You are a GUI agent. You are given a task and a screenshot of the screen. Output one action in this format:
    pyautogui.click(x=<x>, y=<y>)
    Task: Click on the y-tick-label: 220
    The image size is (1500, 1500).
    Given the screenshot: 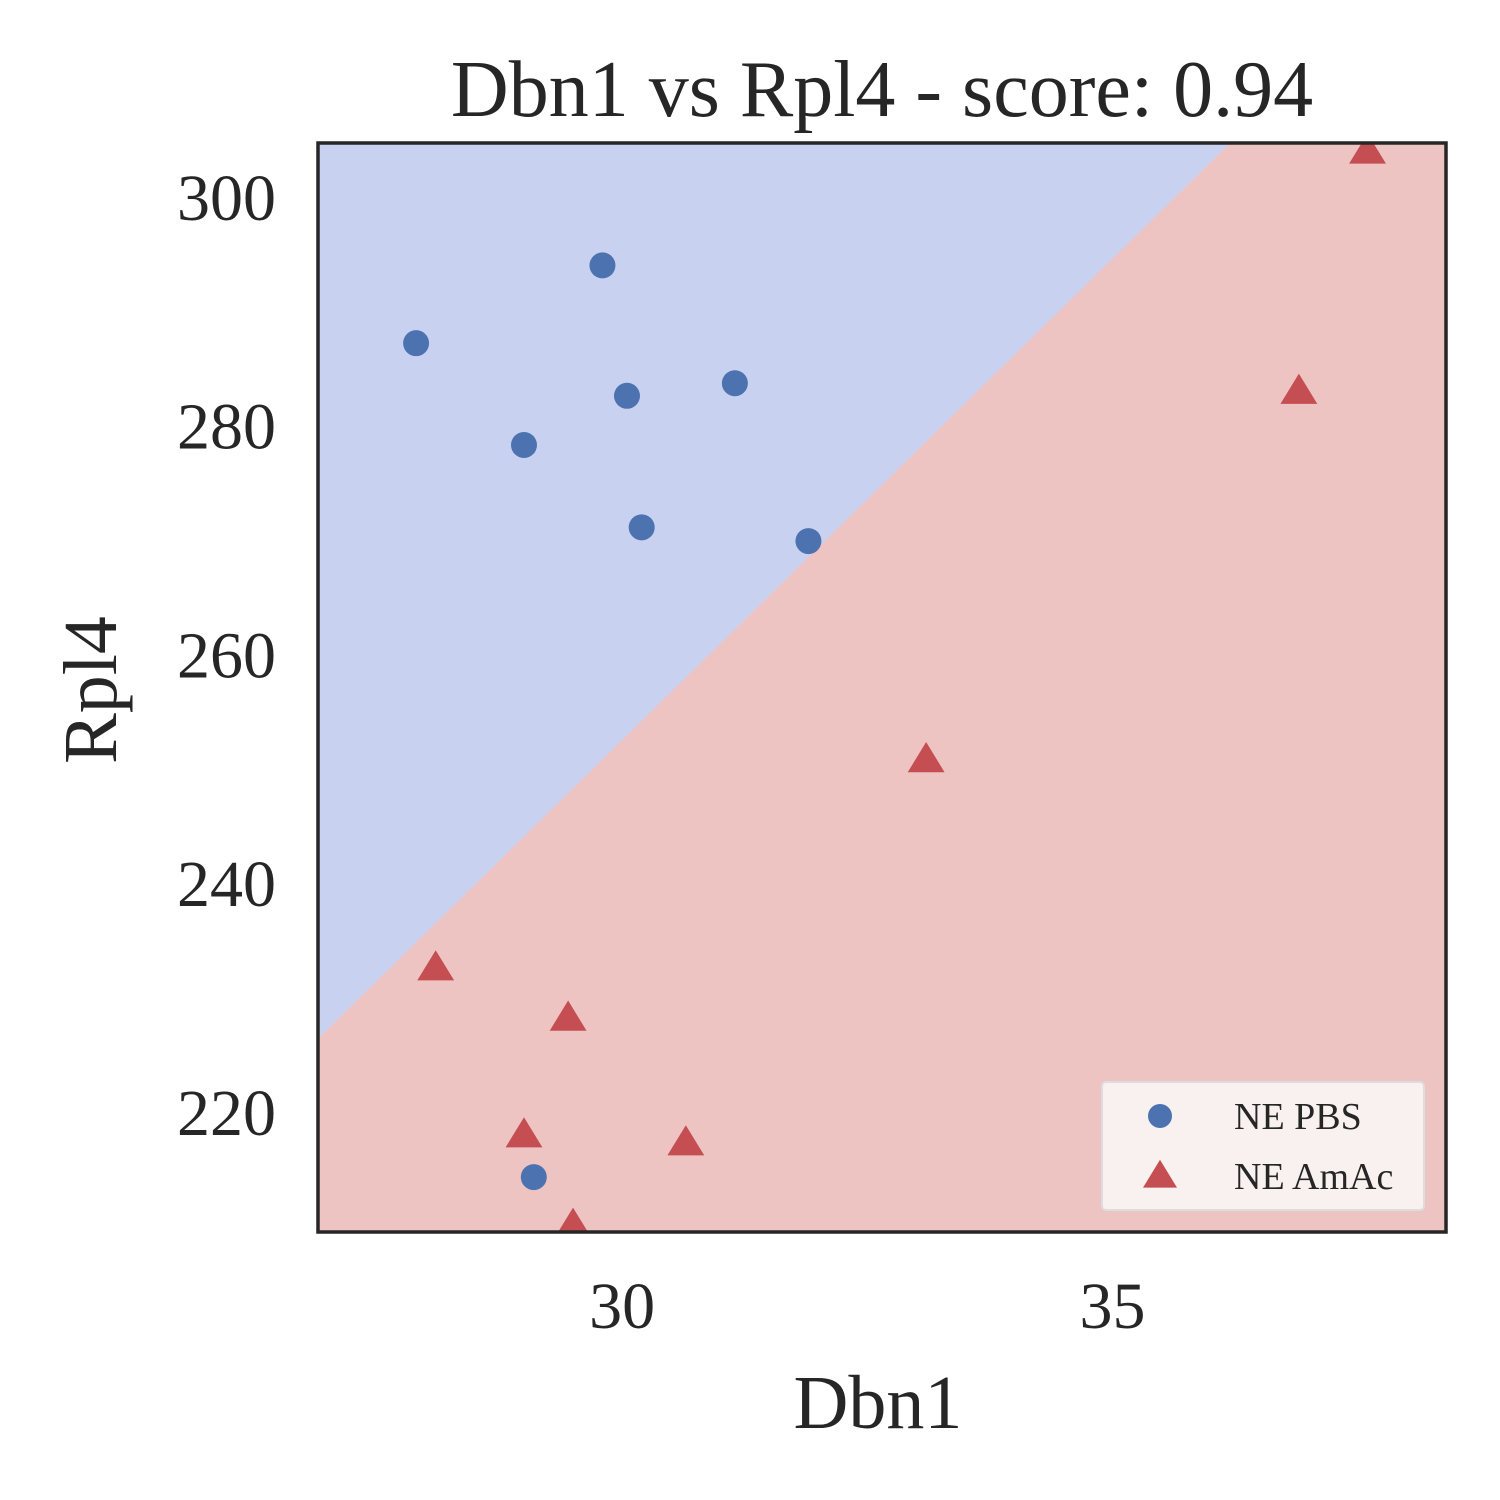 What is the action you would take?
    pyautogui.click(x=226, y=1113)
    